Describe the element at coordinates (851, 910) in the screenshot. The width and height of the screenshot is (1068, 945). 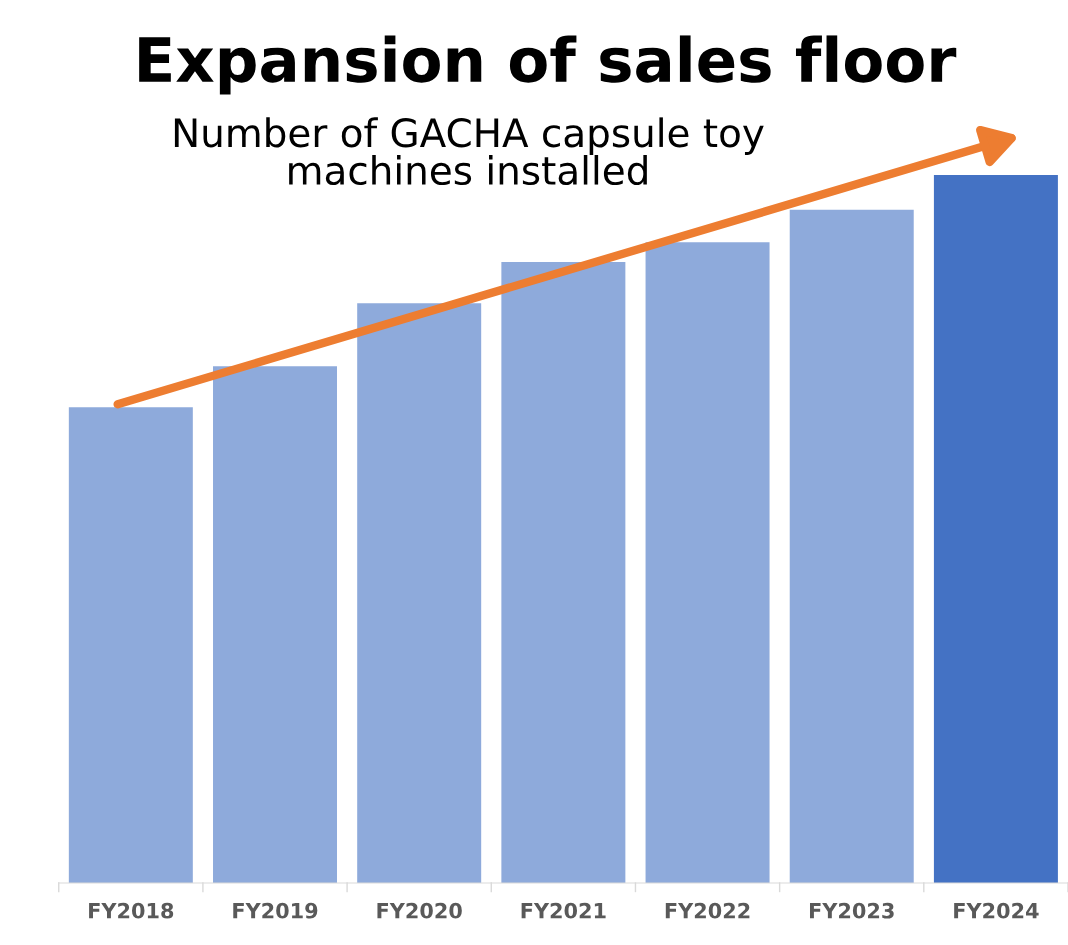
I see `x-tick-label: FY2023` at that location.